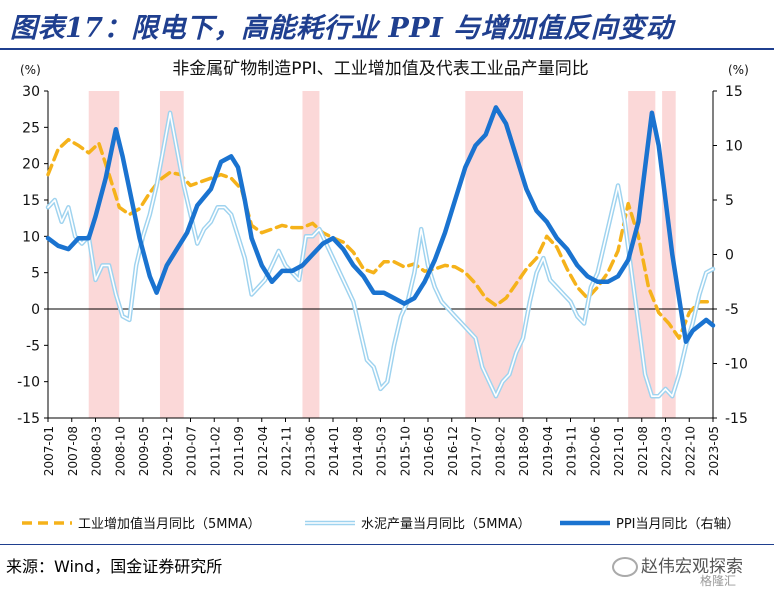  Describe the element at coordinates (477, 451) in the screenshot. I see `x-tick-label: 2017-07` at that location.